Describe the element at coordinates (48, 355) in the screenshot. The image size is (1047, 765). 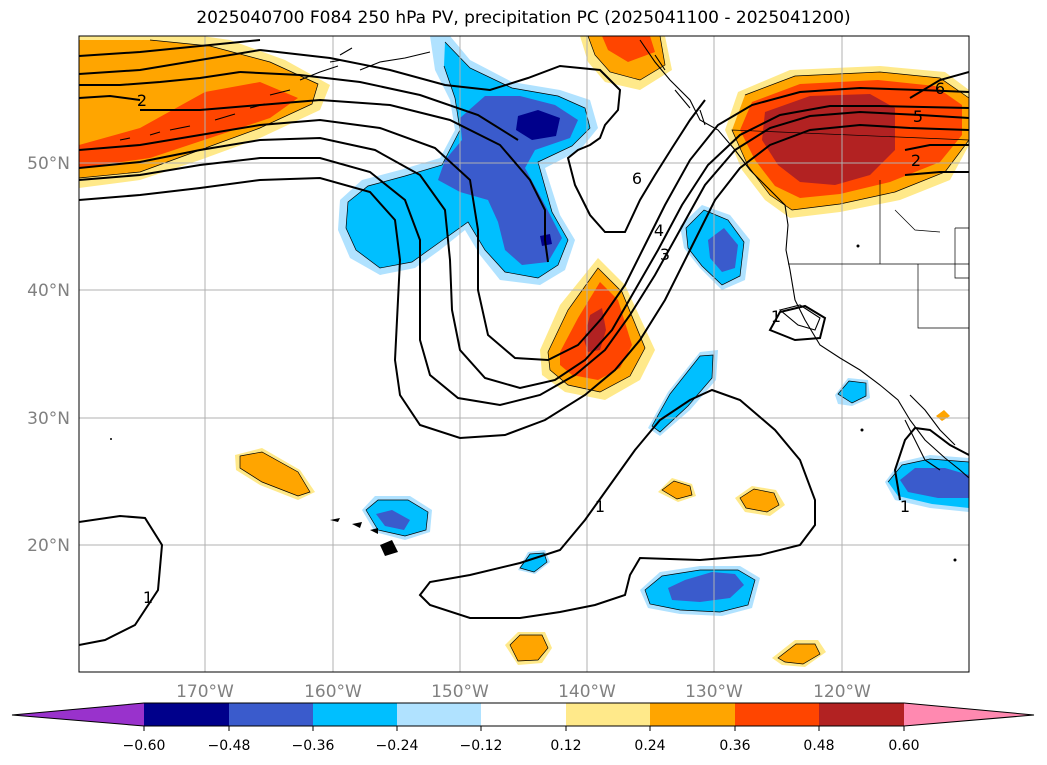
I see `lat-labels: 50°N 40°N 30°N 20°N` at that location.